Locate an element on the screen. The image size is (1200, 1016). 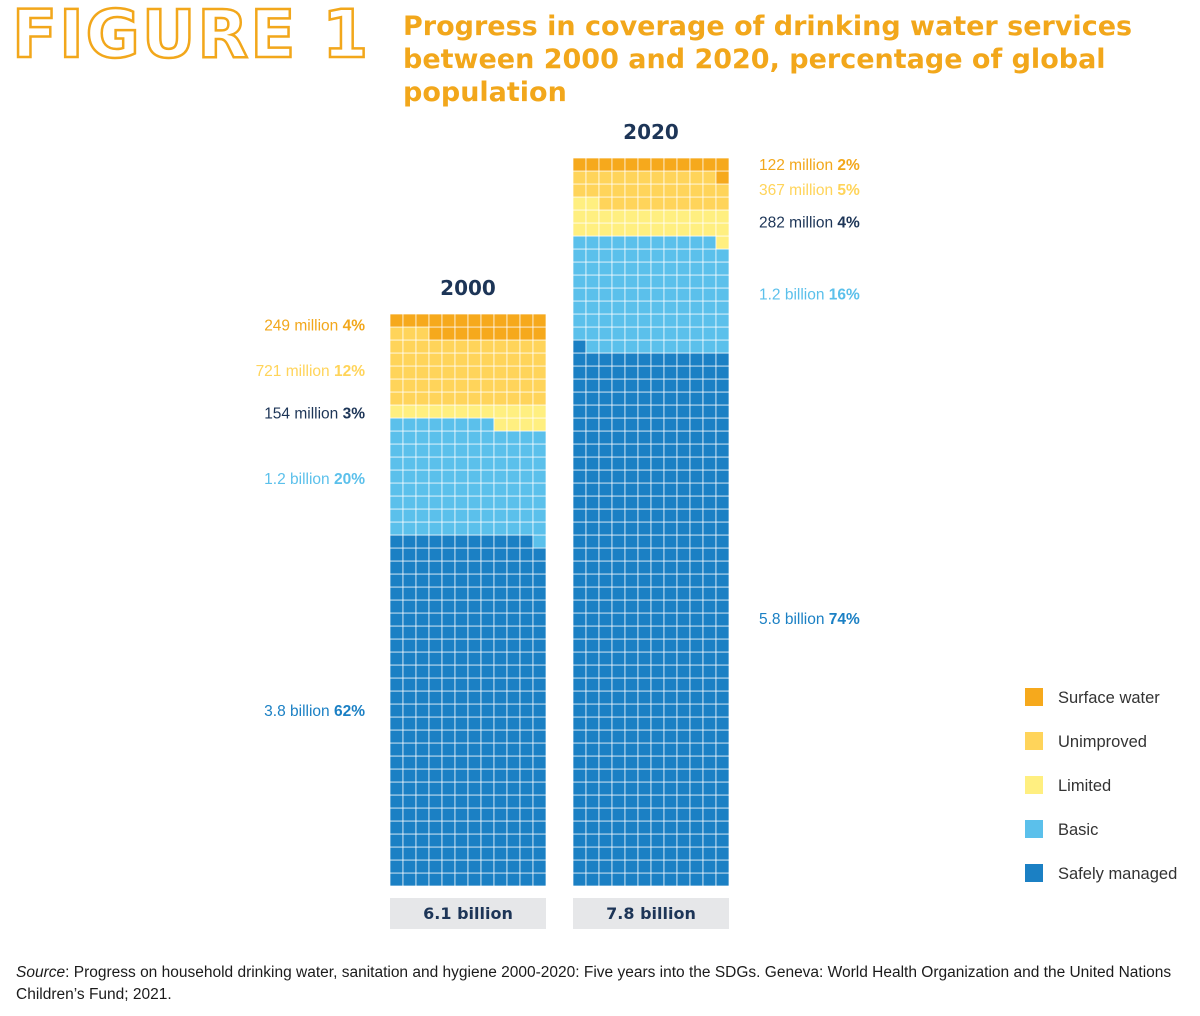
data-label-count: 721 million is located at coordinates (295, 371).